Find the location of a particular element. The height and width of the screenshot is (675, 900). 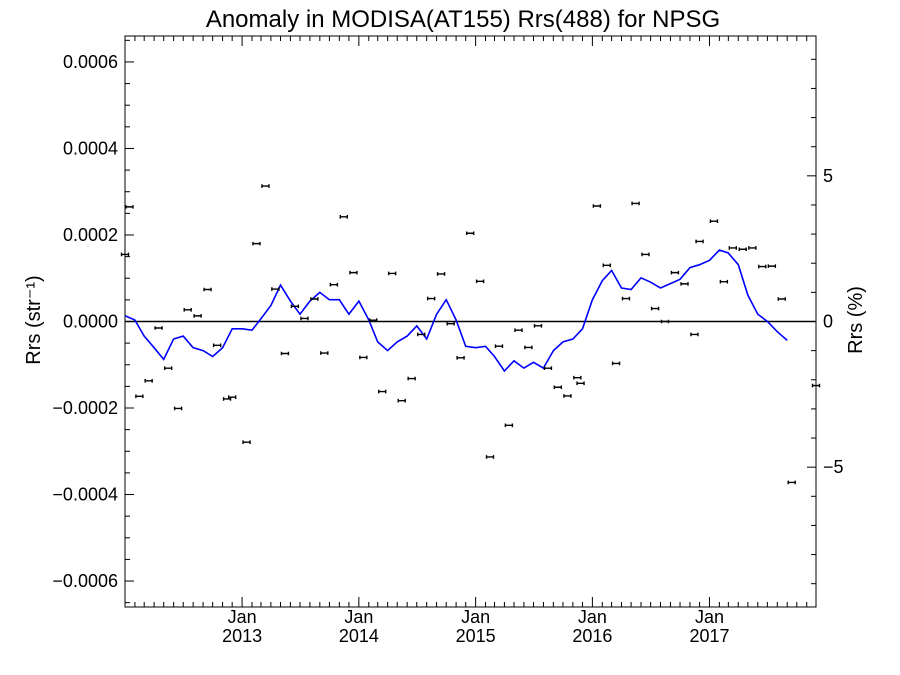

y-tick-label-right: 0 is located at coordinates (828, 322).